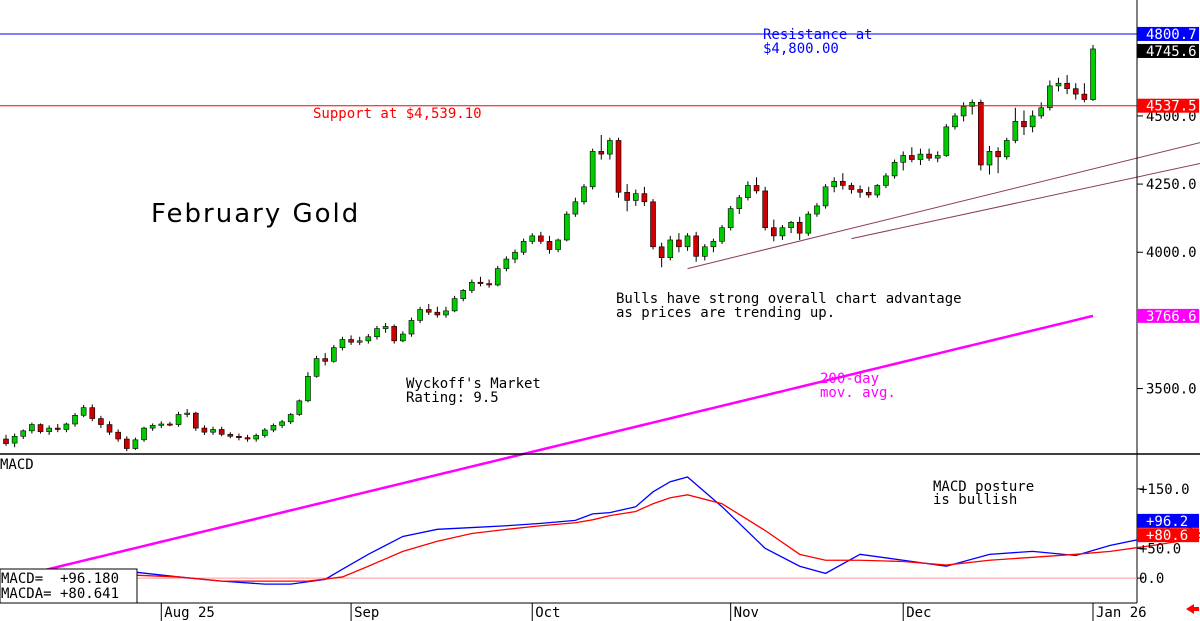 Image resolution: width=1200 pixels, height=621 pixels. I want to click on moving-average-price-tag-bg, so click(1168, 315).